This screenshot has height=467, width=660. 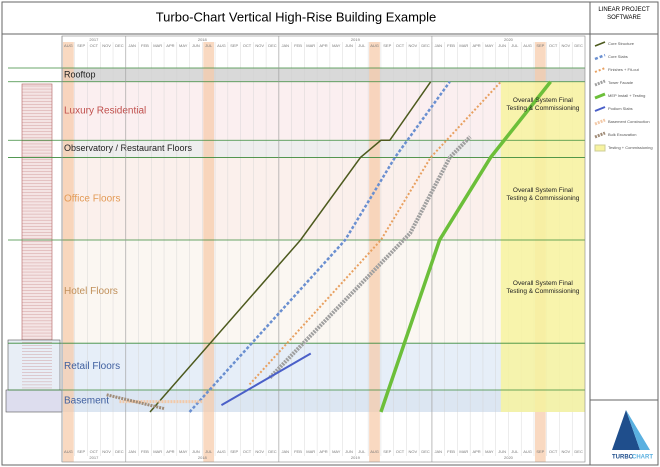 What do you see at coordinates (626, 95) in the screenshot?
I see `legend-label: MEP Install + Testing` at bounding box center [626, 95].